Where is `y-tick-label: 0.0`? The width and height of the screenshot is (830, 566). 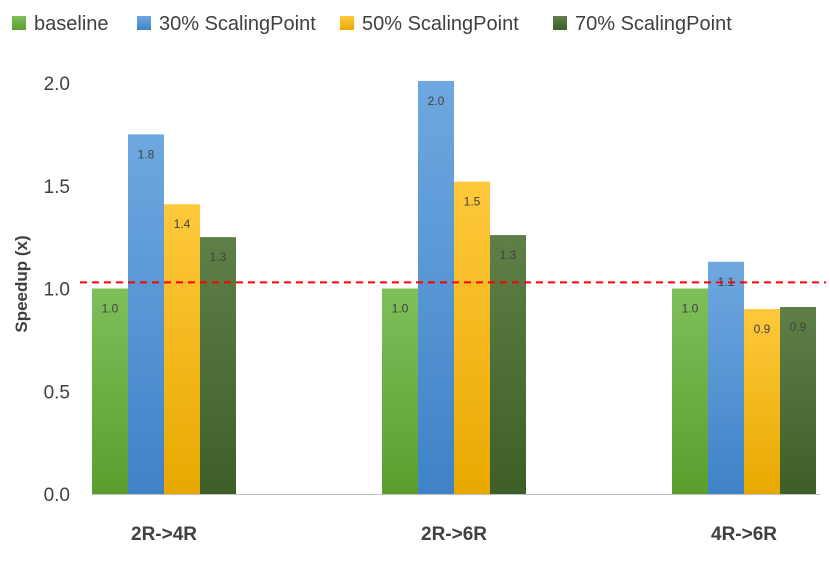 y-tick-label: 0.0 is located at coordinates (57, 495).